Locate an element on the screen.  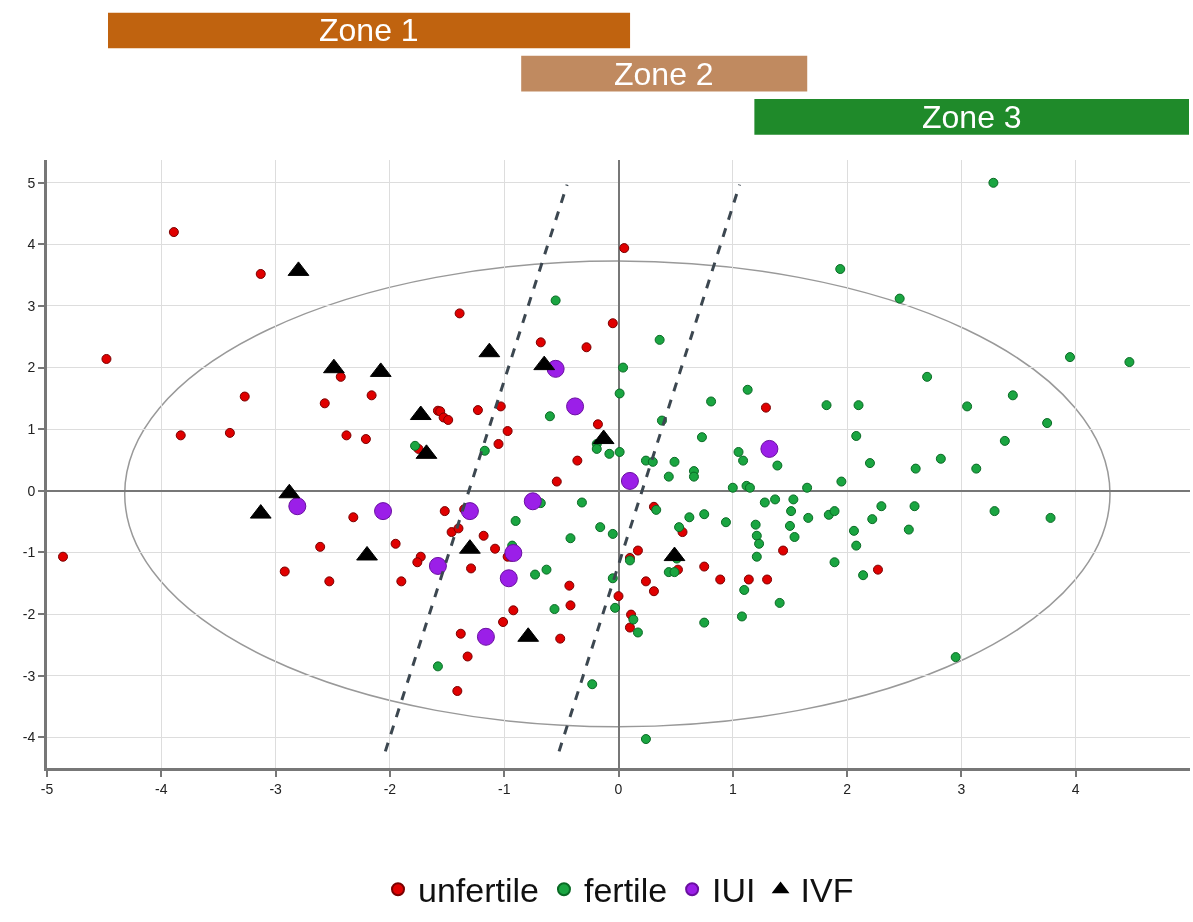
y-tick-label: 2 is located at coordinates (31, 367).